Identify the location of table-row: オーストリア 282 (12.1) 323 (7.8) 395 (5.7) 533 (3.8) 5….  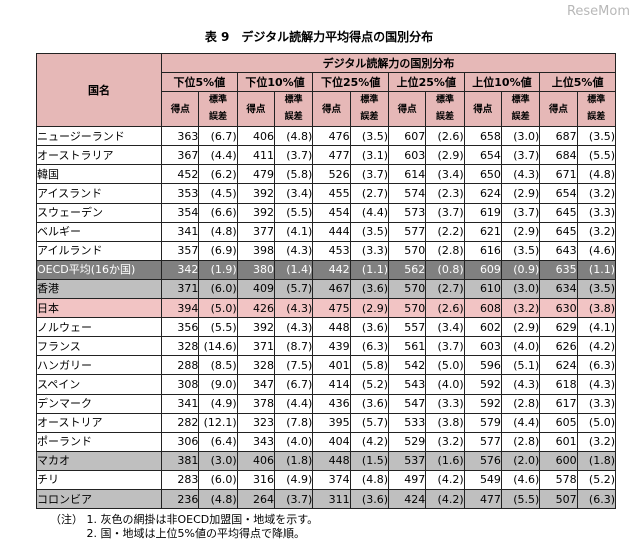
(326, 422).